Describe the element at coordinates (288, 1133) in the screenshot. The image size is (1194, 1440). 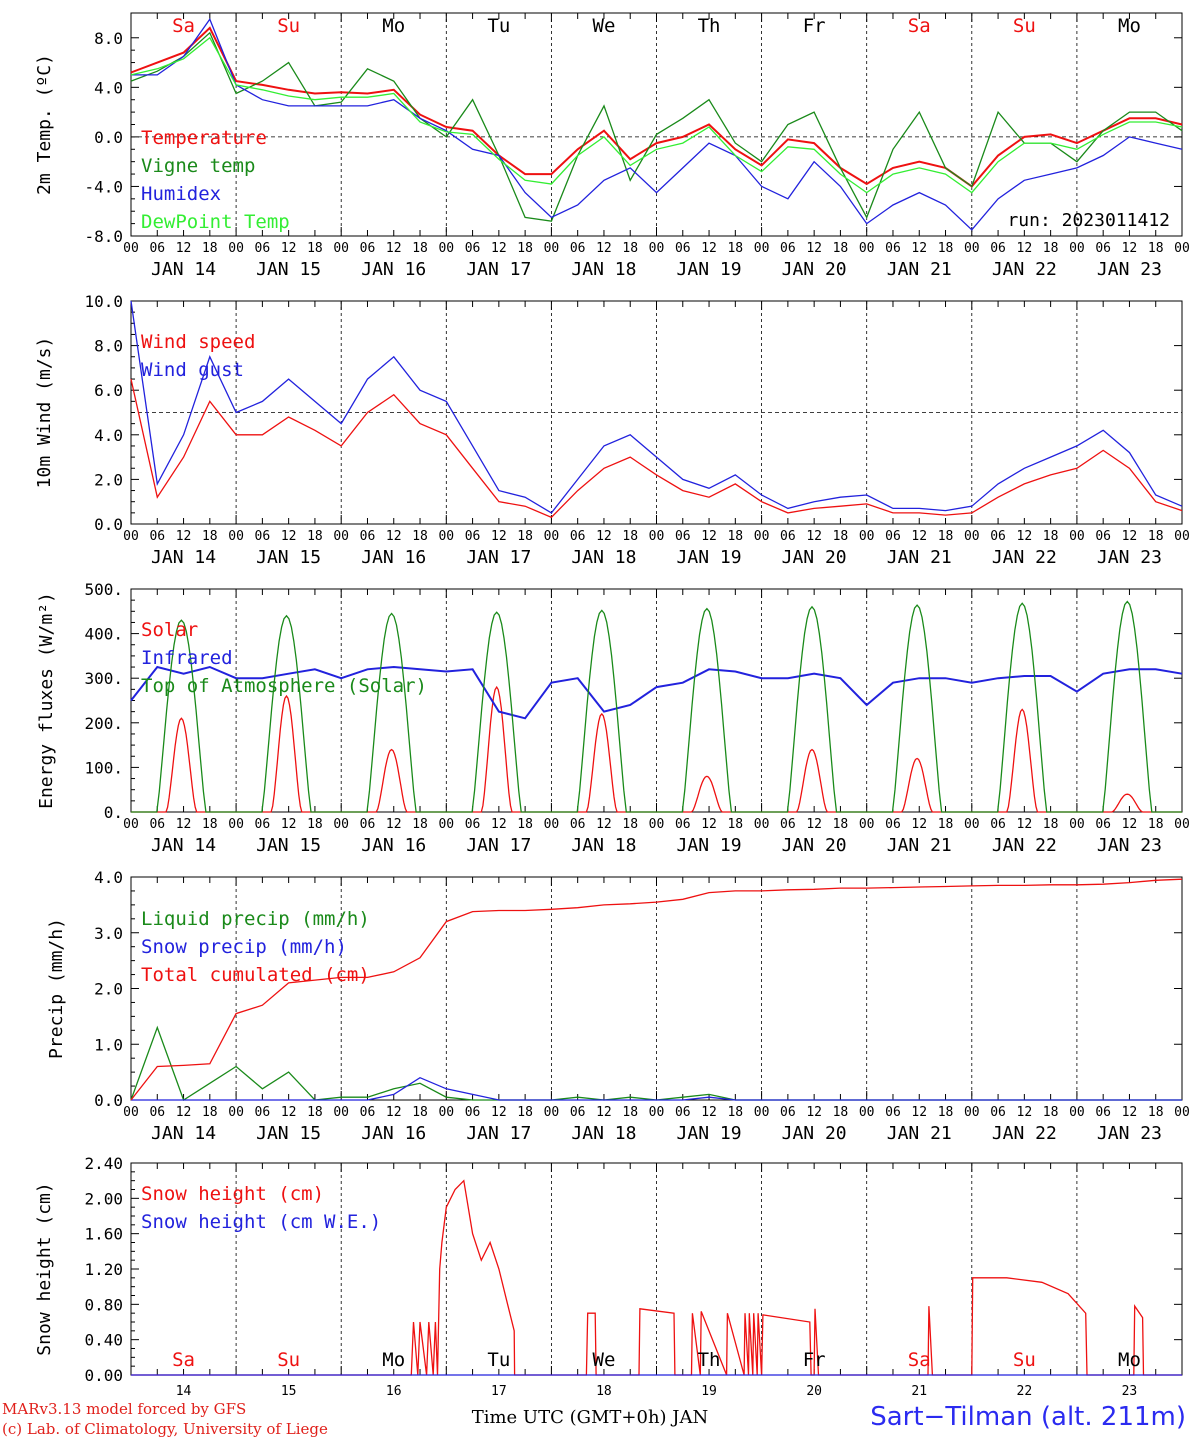
I see `day-label: JAN 15` at that location.